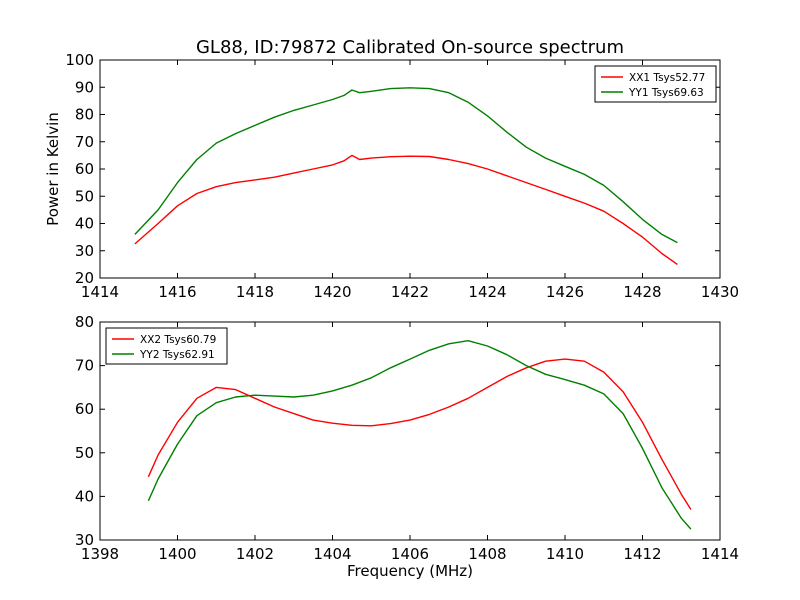  I want to click on legend-label: XX1 Tsys52.77, so click(667, 78).